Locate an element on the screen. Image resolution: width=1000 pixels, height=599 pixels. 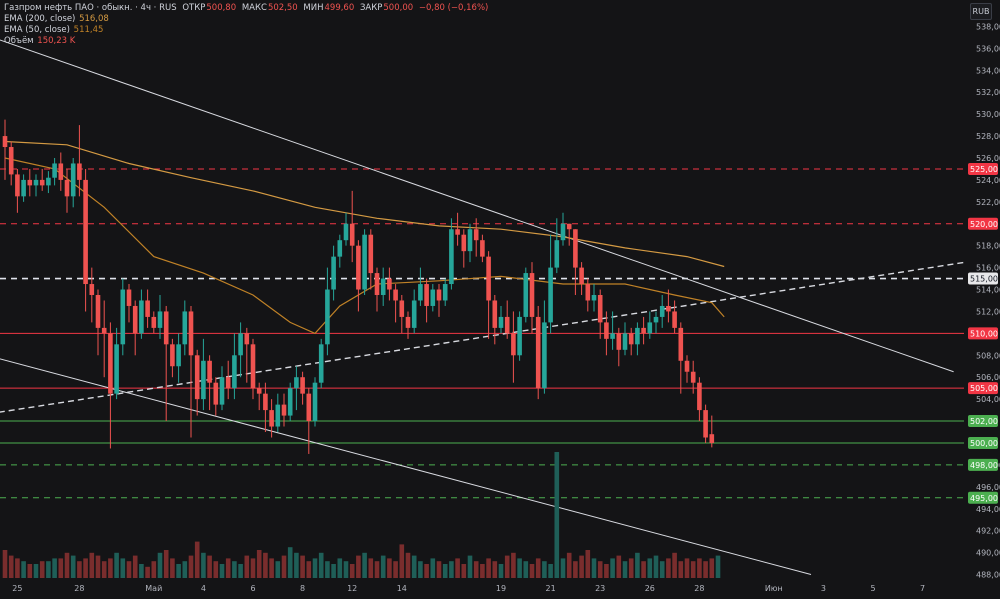
volume-label: Объём is located at coordinates (19, 41).